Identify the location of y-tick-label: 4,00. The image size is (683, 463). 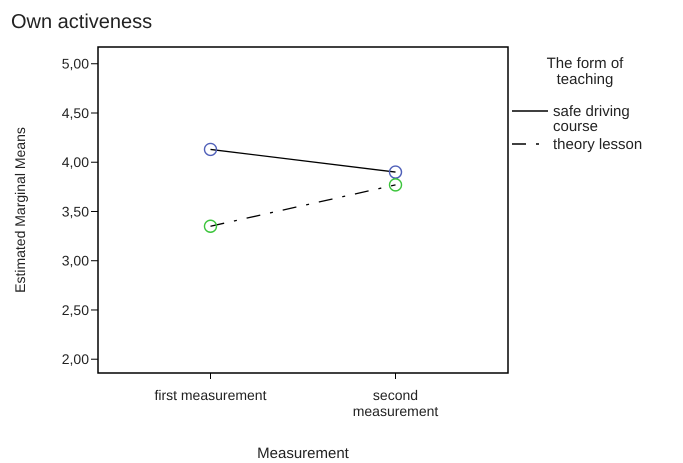
(76, 162).